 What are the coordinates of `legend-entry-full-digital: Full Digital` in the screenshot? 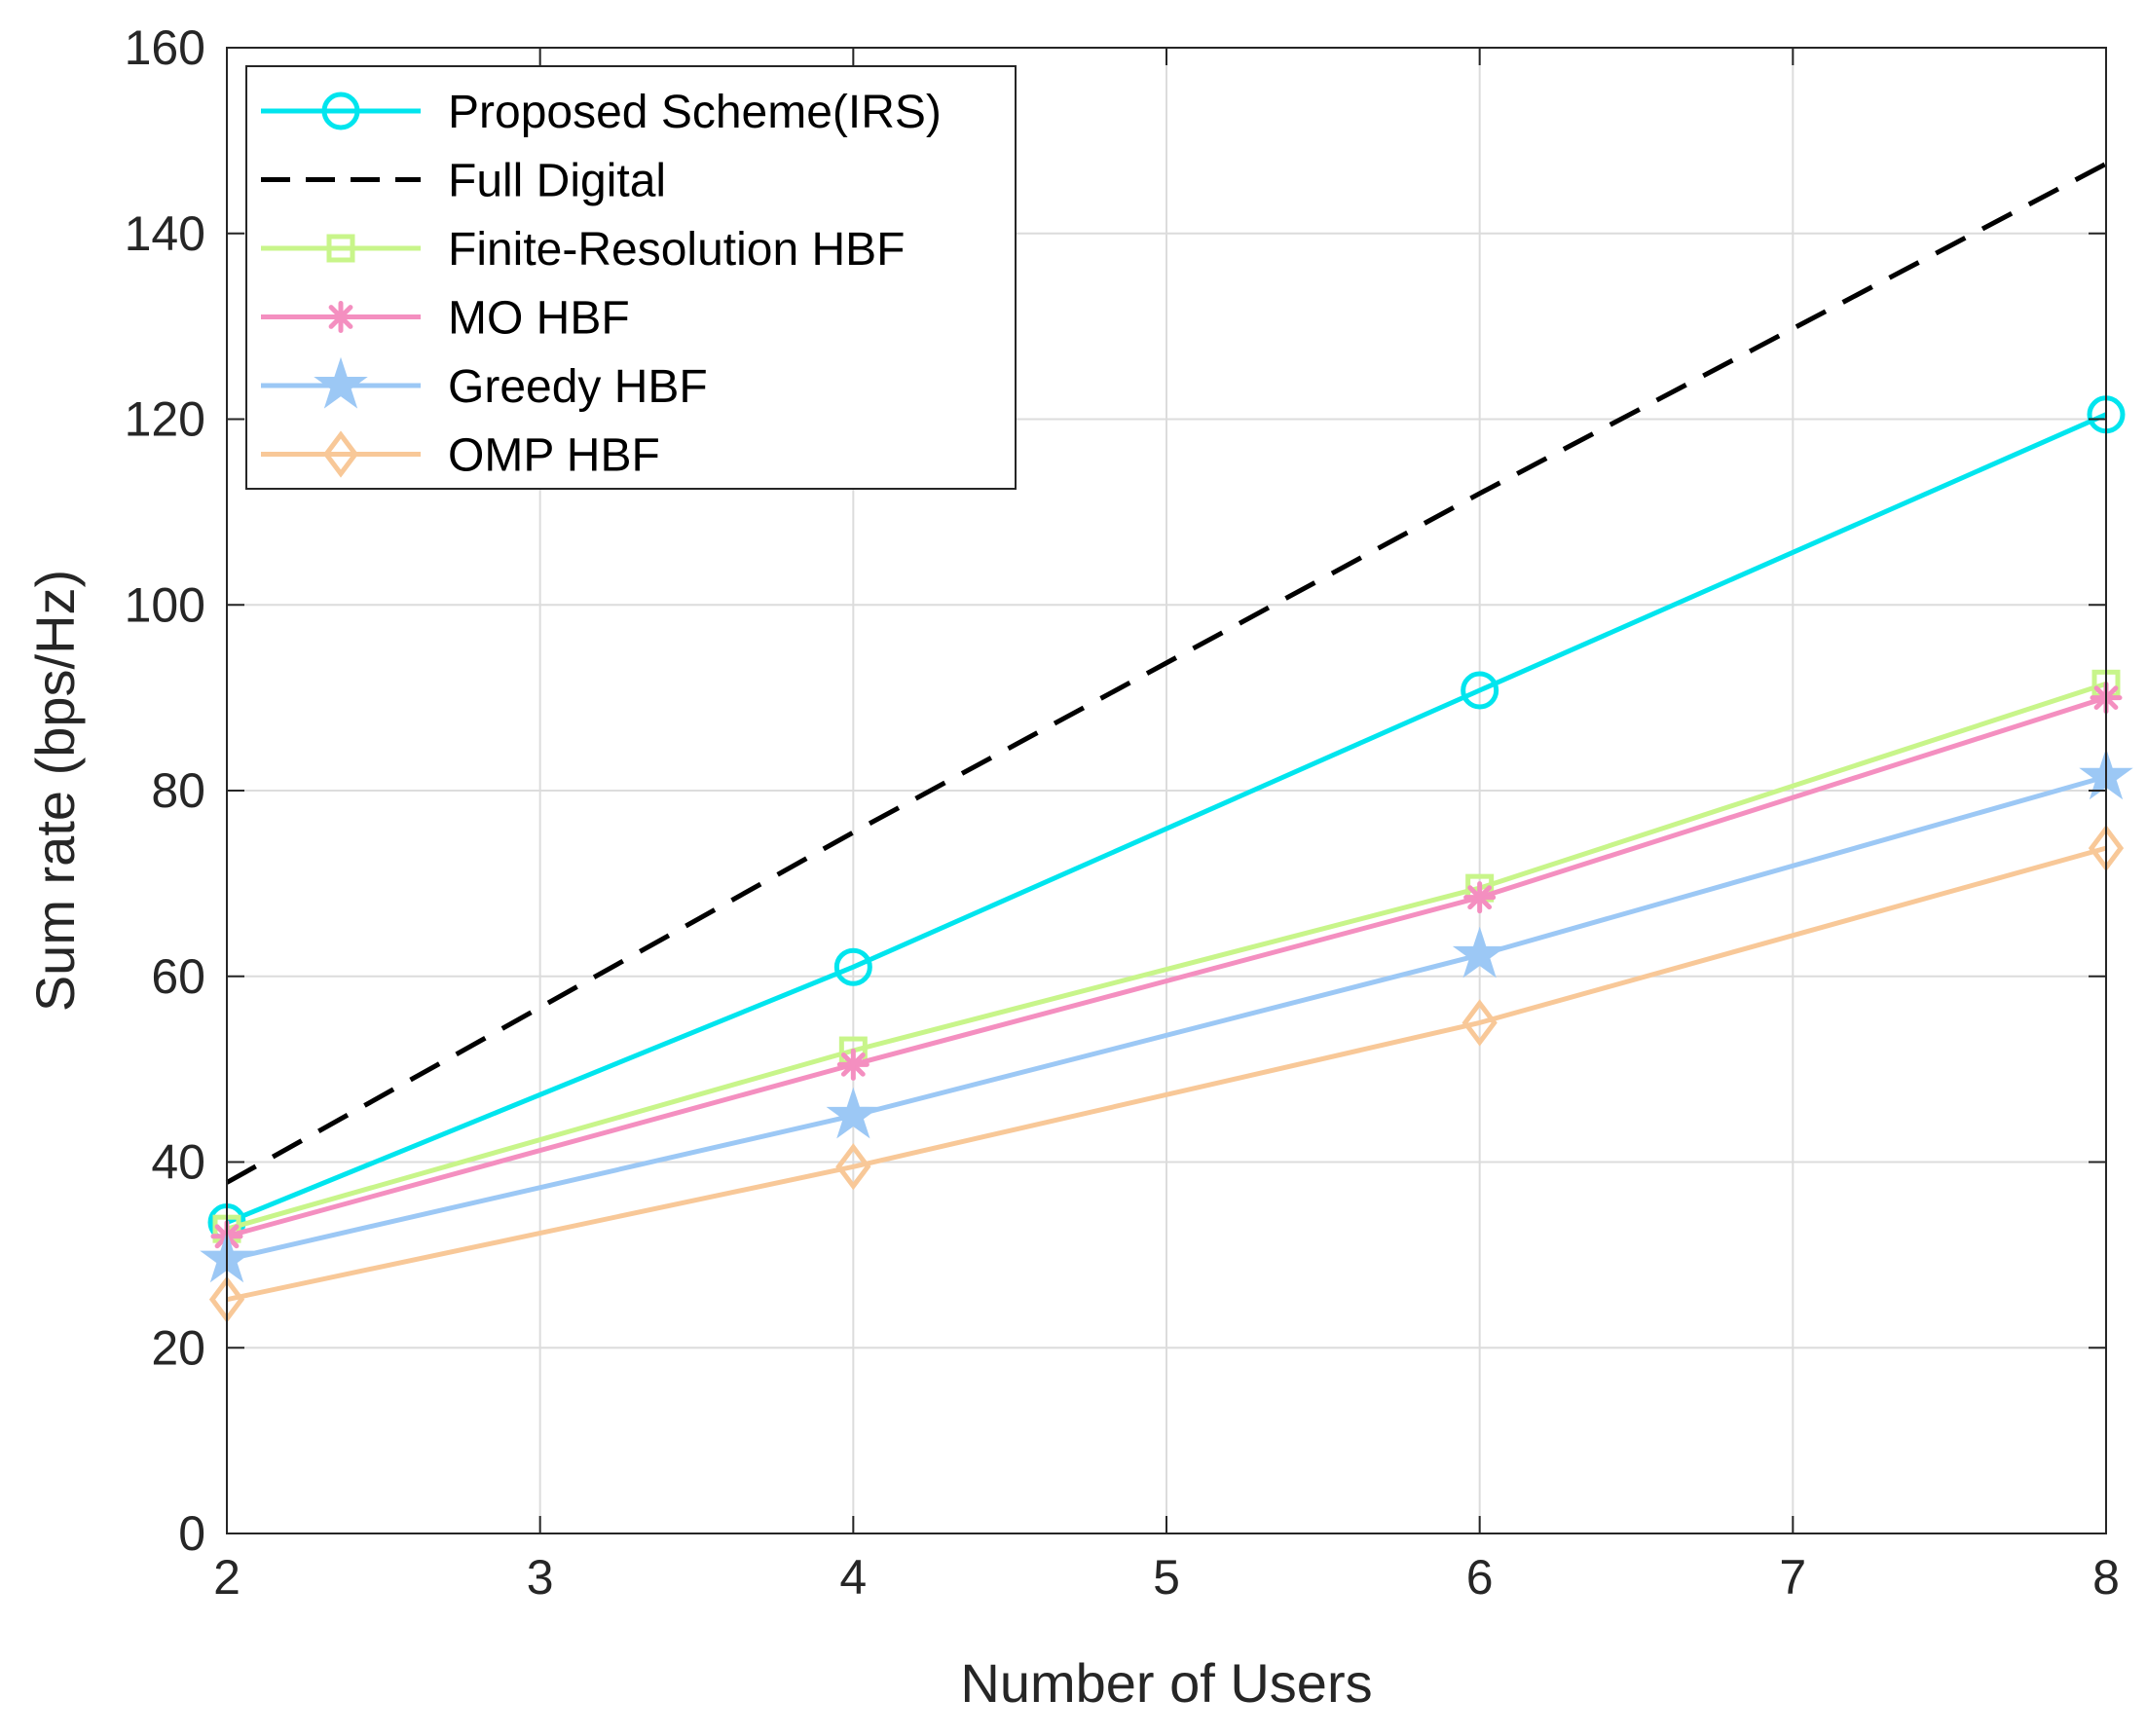 It's located at (463, 181).